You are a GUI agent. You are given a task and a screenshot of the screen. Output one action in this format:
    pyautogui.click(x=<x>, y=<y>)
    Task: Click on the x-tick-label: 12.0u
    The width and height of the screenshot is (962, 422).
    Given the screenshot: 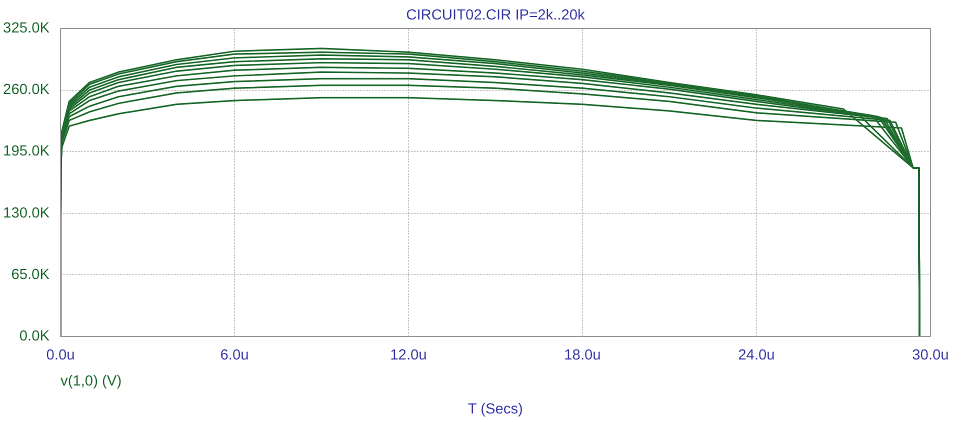 What is the action you would take?
    pyautogui.click(x=408, y=356)
    